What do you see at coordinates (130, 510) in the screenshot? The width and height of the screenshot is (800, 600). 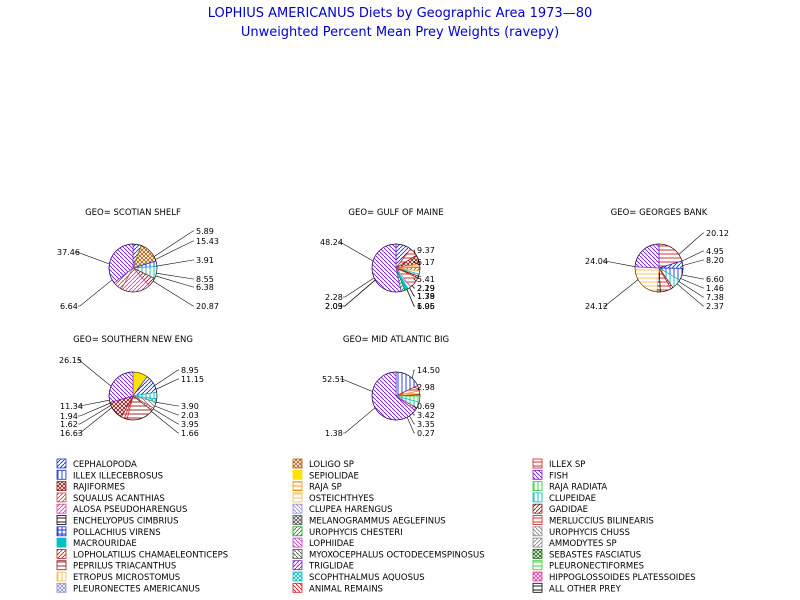 I see `legend-label: ALOSA PSEUDOHARENGUS` at bounding box center [130, 510].